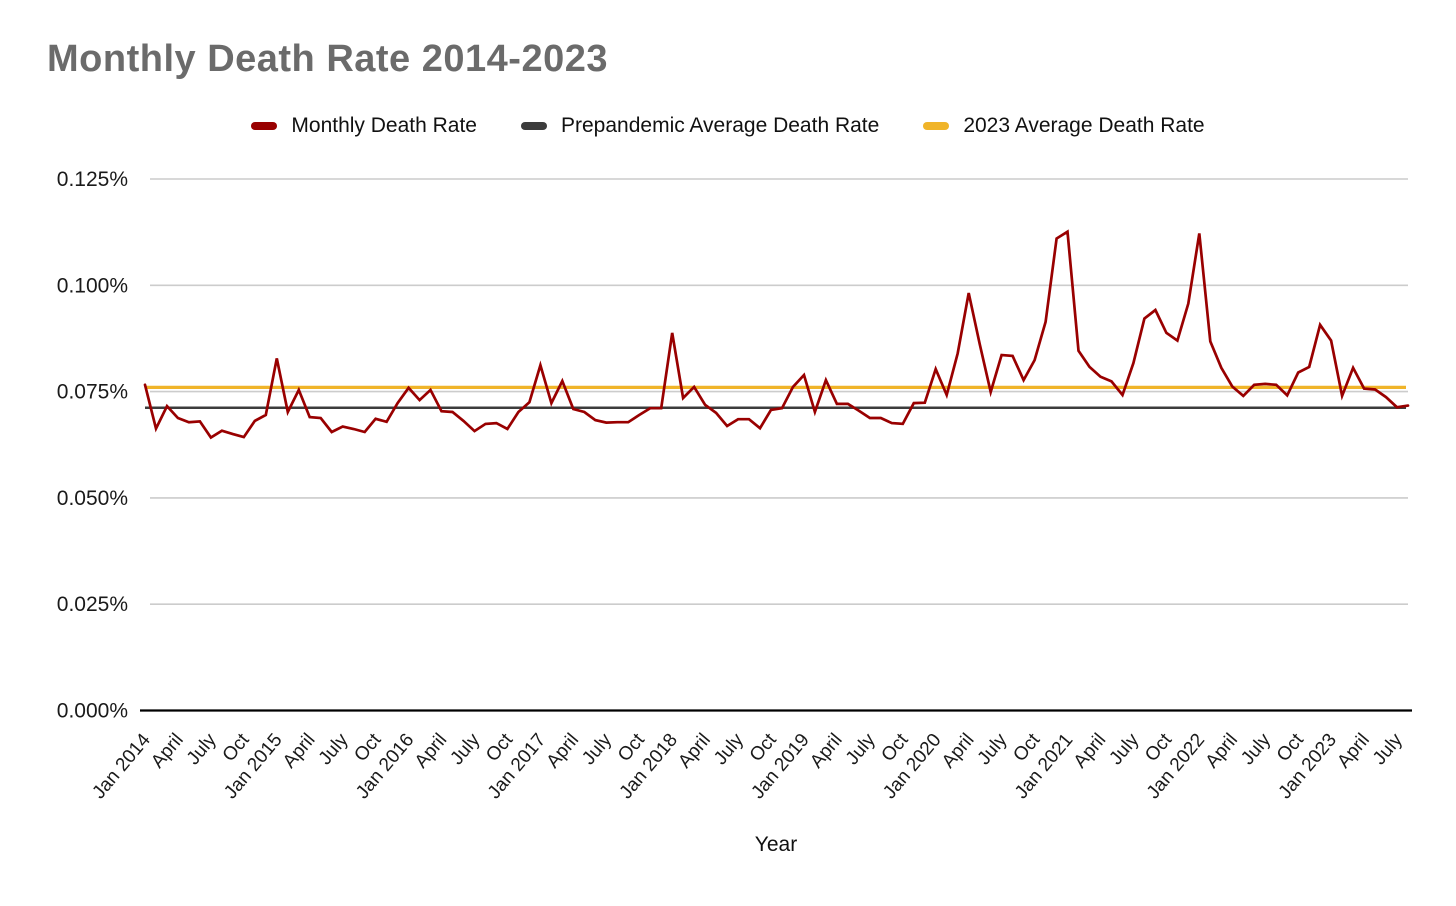 The height and width of the screenshot is (906, 1456). Describe the element at coordinates (92, 179) in the screenshot. I see `y-tick-label: 0.125%` at that location.